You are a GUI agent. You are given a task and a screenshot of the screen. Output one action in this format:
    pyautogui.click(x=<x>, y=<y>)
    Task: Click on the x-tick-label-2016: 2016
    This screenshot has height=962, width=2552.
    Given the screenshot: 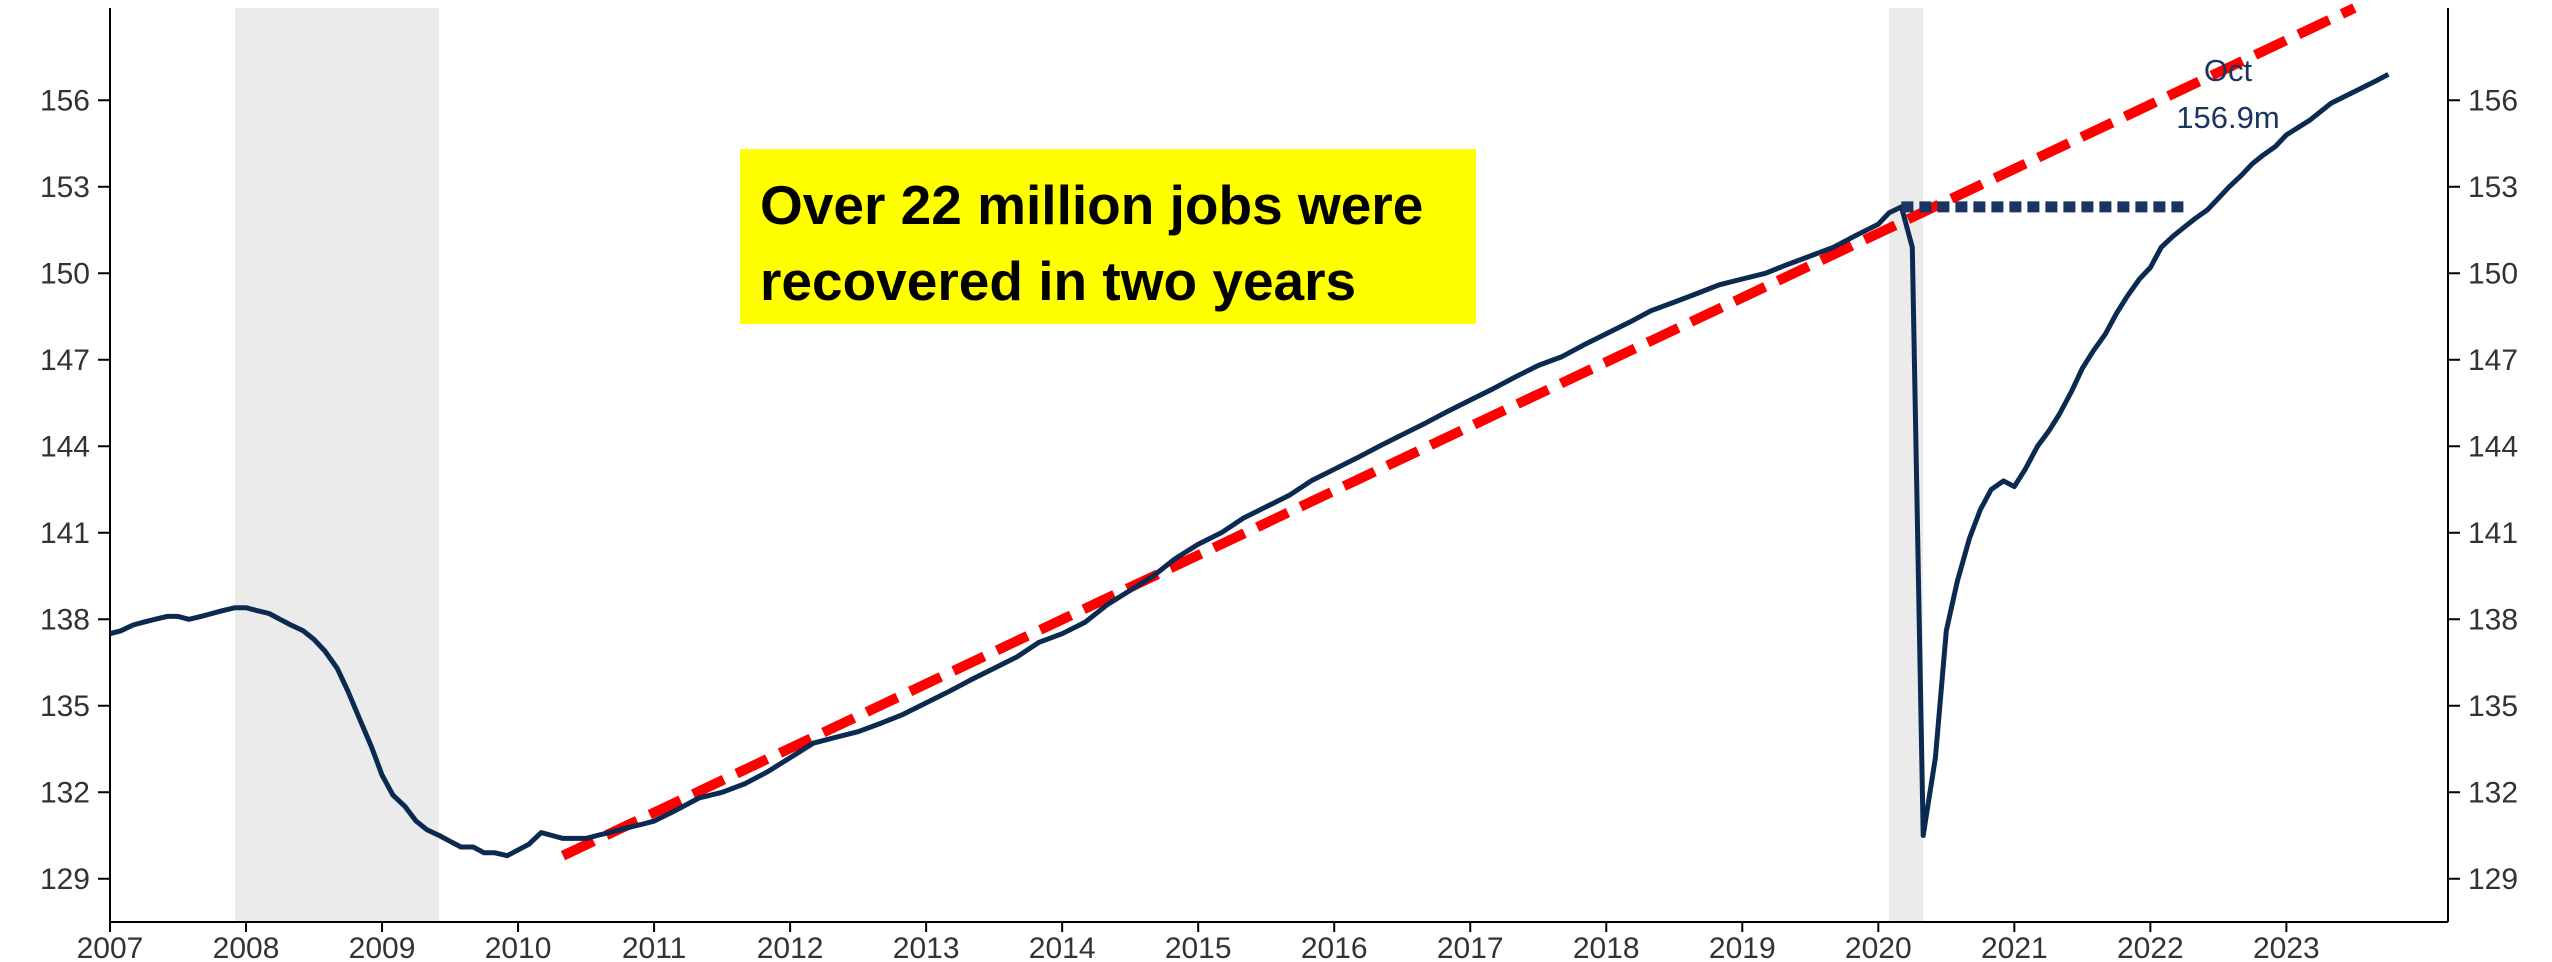 What is the action you would take?
    pyautogui.click(x=1334, y=947)
    